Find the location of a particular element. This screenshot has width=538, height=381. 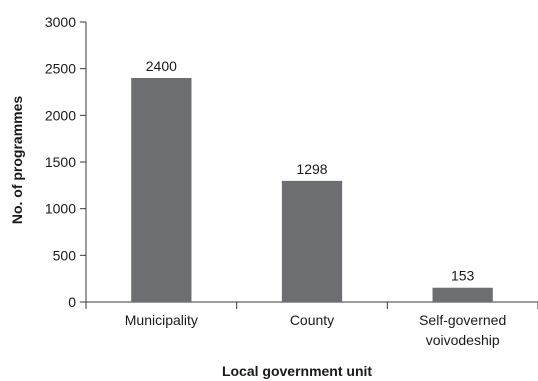

y-tick-label: 1000 is located at coordinates (60, 209).